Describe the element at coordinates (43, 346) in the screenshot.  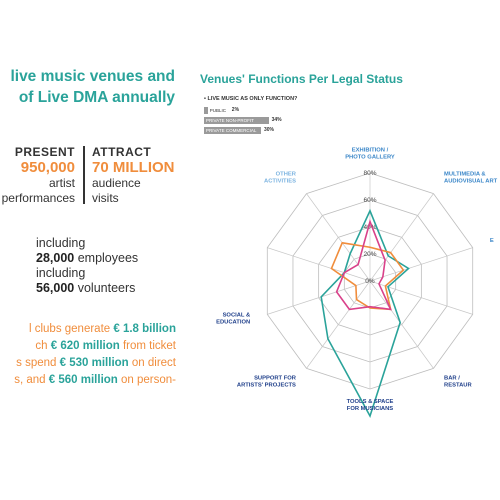
I see `revenue-text: ch` at that location.